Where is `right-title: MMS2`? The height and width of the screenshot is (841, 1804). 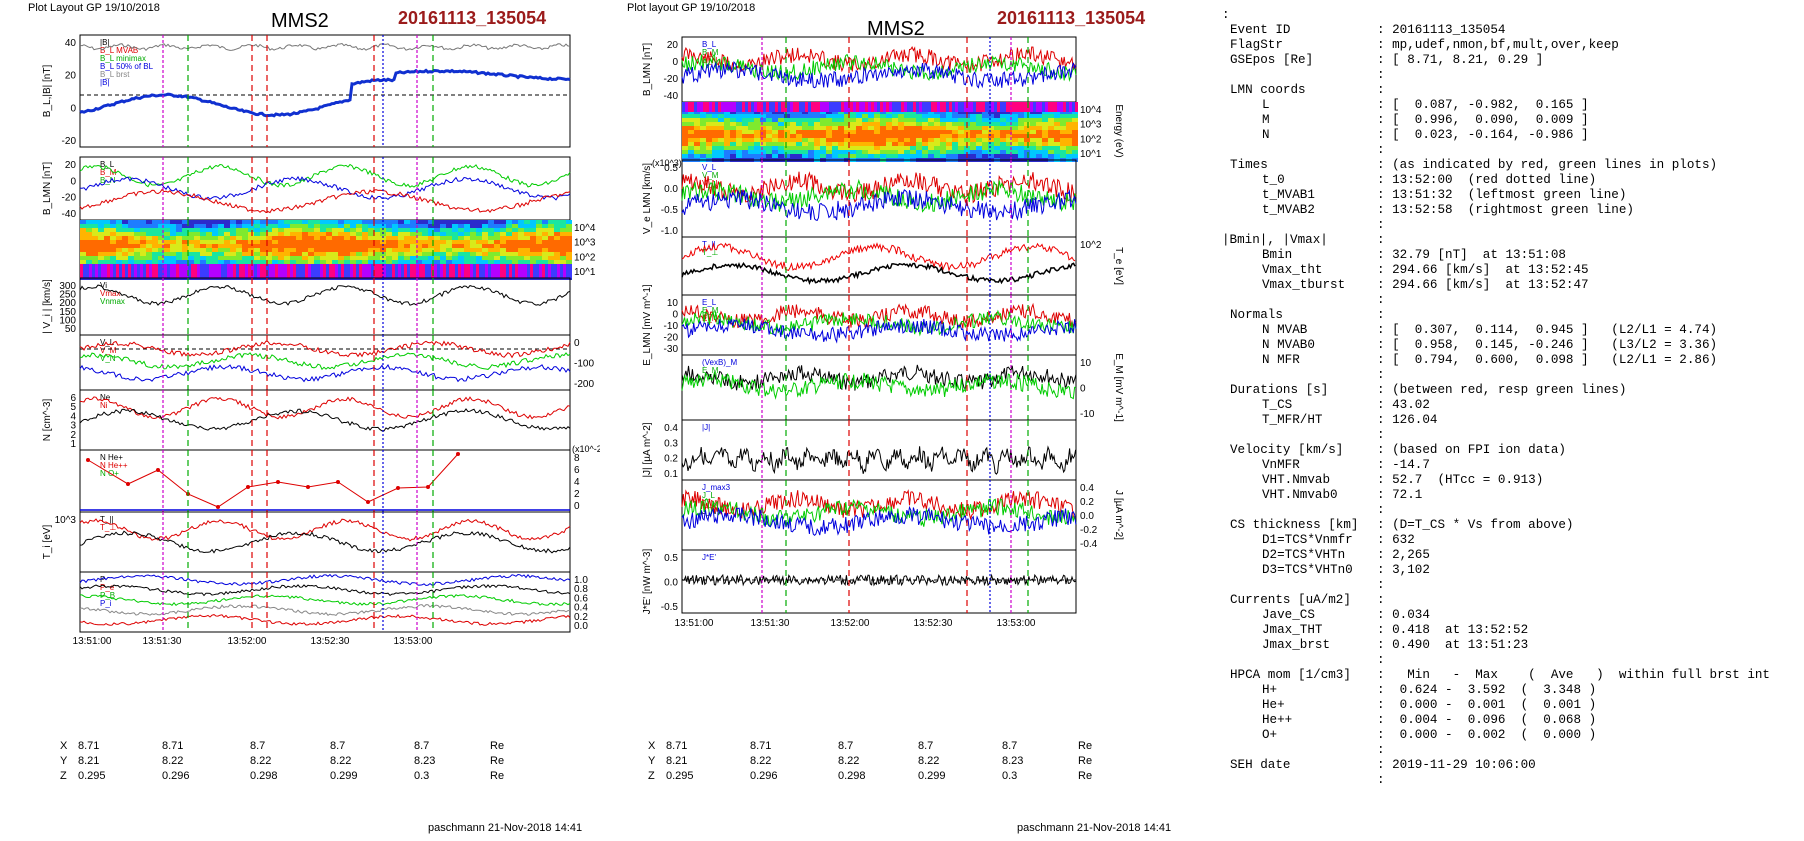
right-title: MMS2 is located at coordinates (896, 29).